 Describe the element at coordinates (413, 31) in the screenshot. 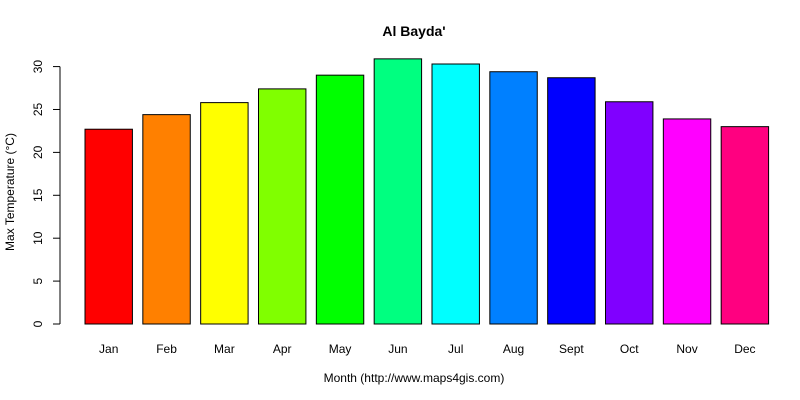

I see `chart-title: Al Bayda'` at that location.